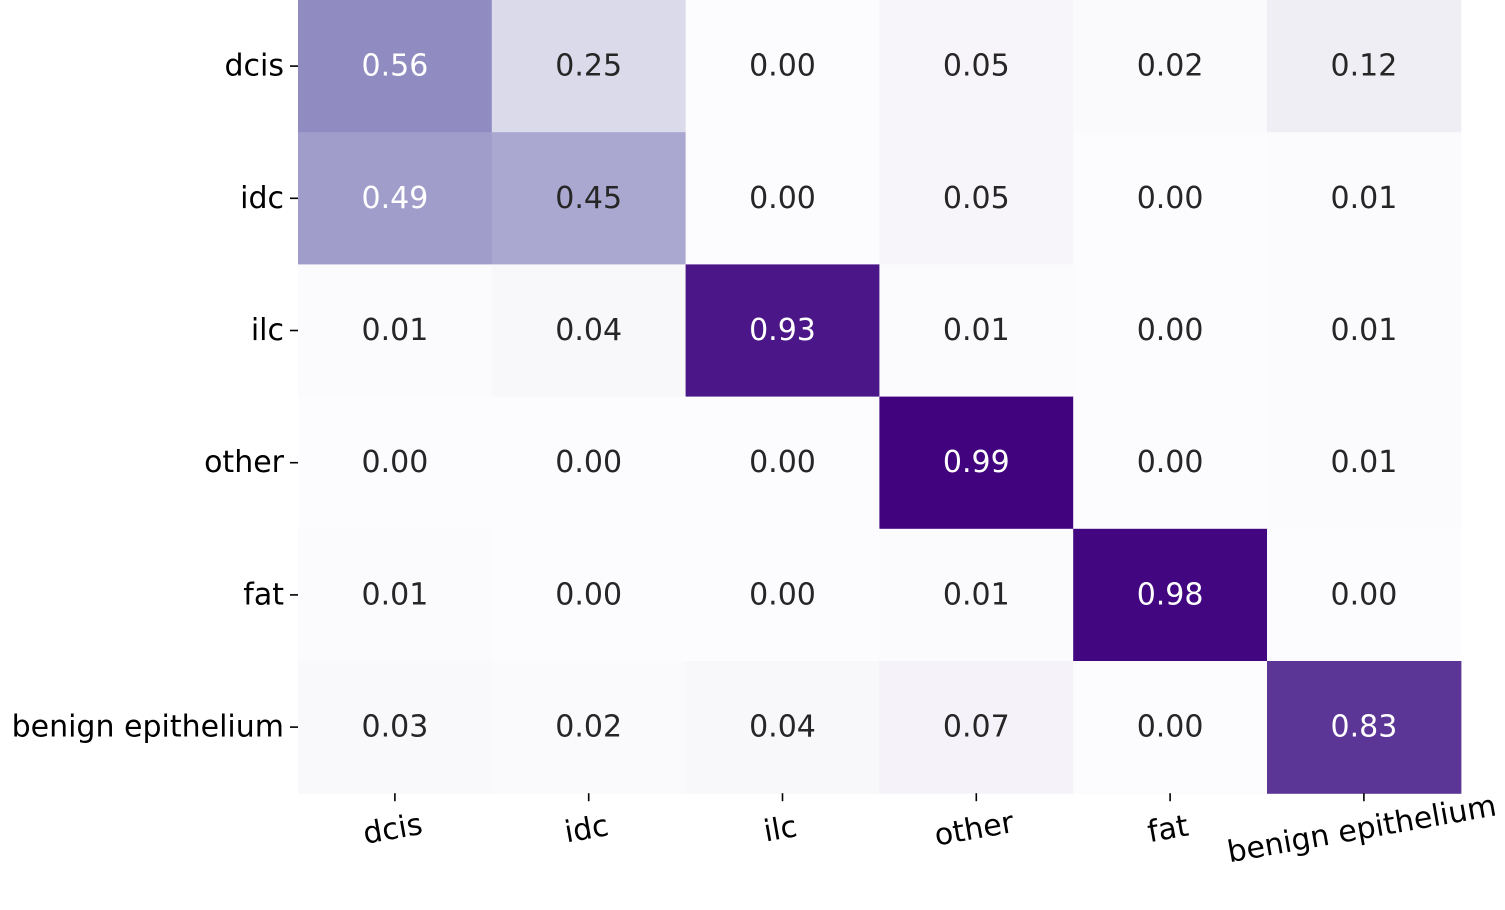 The image size is (1505, 910). I want to click on y-tick-label: ilc, so click(267, 330).